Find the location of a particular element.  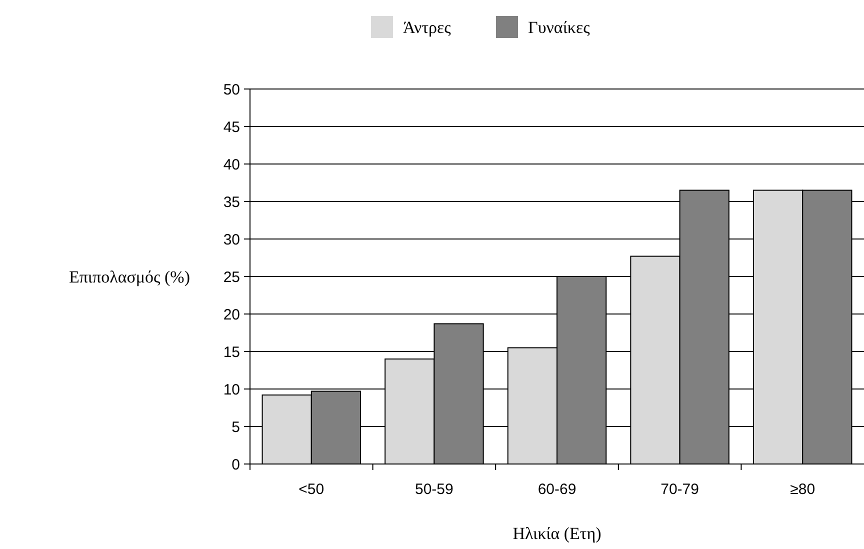

y-tick-label: 0 is located at coordinates (236, 465).